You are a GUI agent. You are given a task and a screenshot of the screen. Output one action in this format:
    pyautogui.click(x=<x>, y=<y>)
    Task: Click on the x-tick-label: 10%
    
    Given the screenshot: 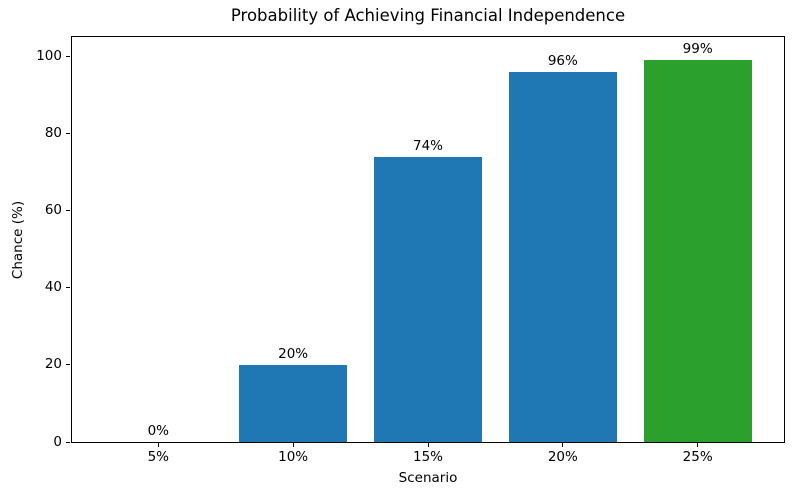 What is the action you would take?
    pyautogui.click(x=293, y=457)
    